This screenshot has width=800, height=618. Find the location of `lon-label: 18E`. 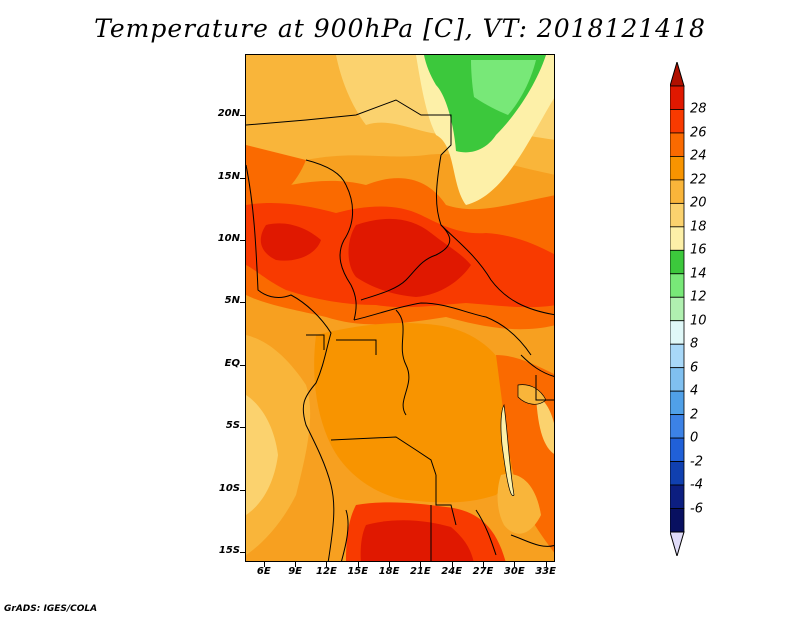

lon-label: 18E is located at coordinates (389, 571).